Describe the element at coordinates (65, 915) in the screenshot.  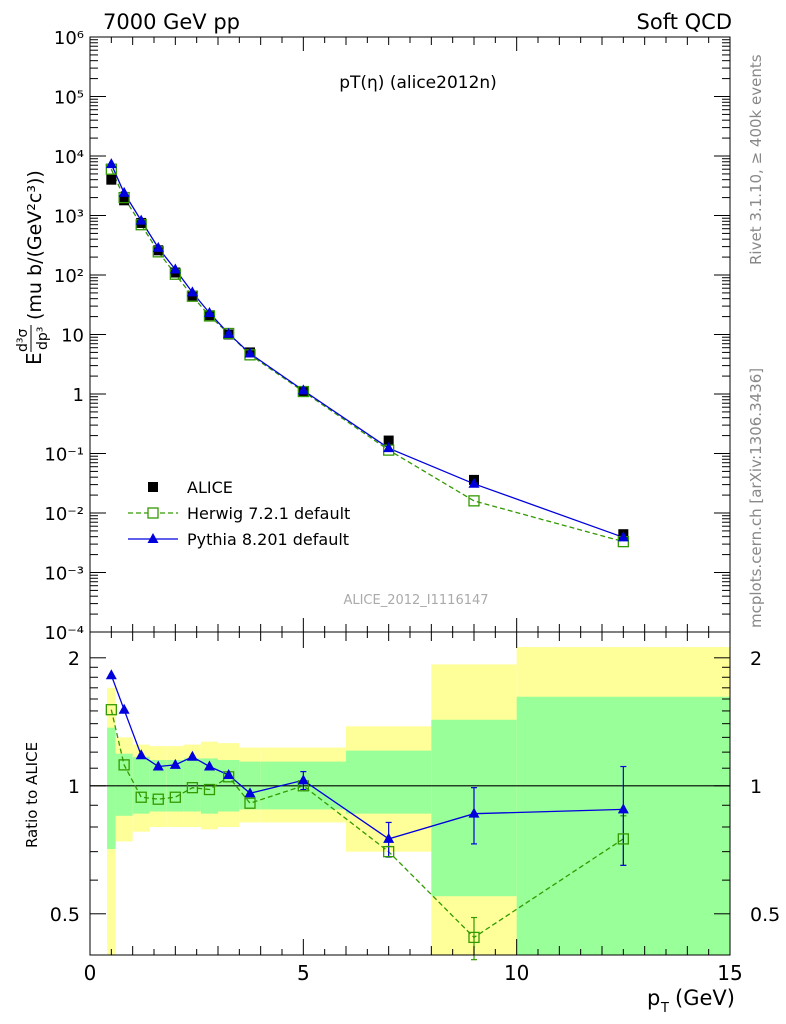
I see `ratio-y-tick-label: 0.5` at that location.